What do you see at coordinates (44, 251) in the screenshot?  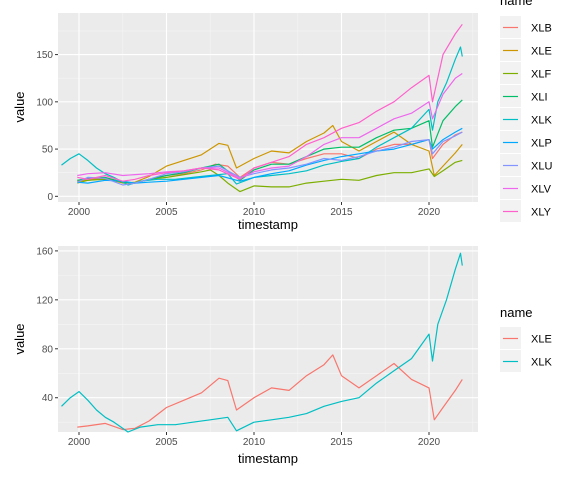 I see `y-tick-label: 160` at bounding box center [44, 251].